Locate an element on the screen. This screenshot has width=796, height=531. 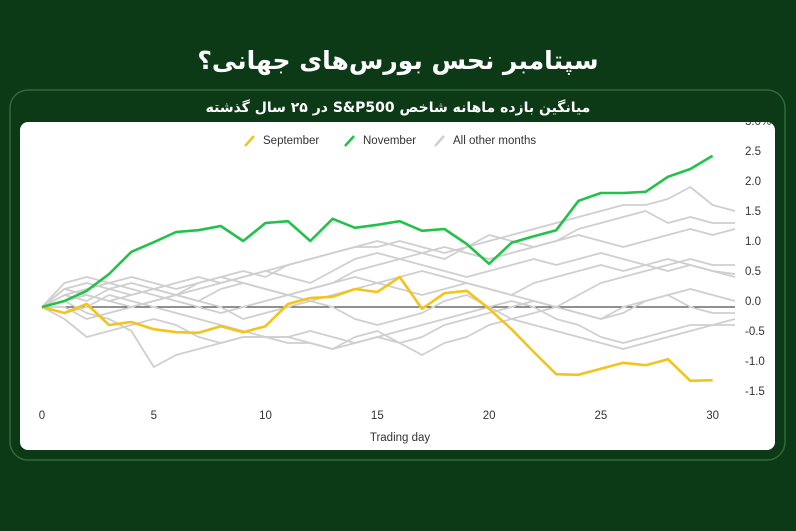
y-tick-label: 1.5 is located at coordinates (753, 212).